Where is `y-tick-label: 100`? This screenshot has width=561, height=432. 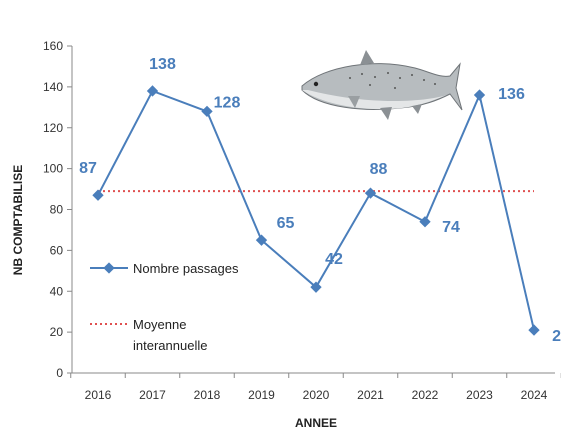 y-tick-label: 100 is located at coordinates (53, 169).